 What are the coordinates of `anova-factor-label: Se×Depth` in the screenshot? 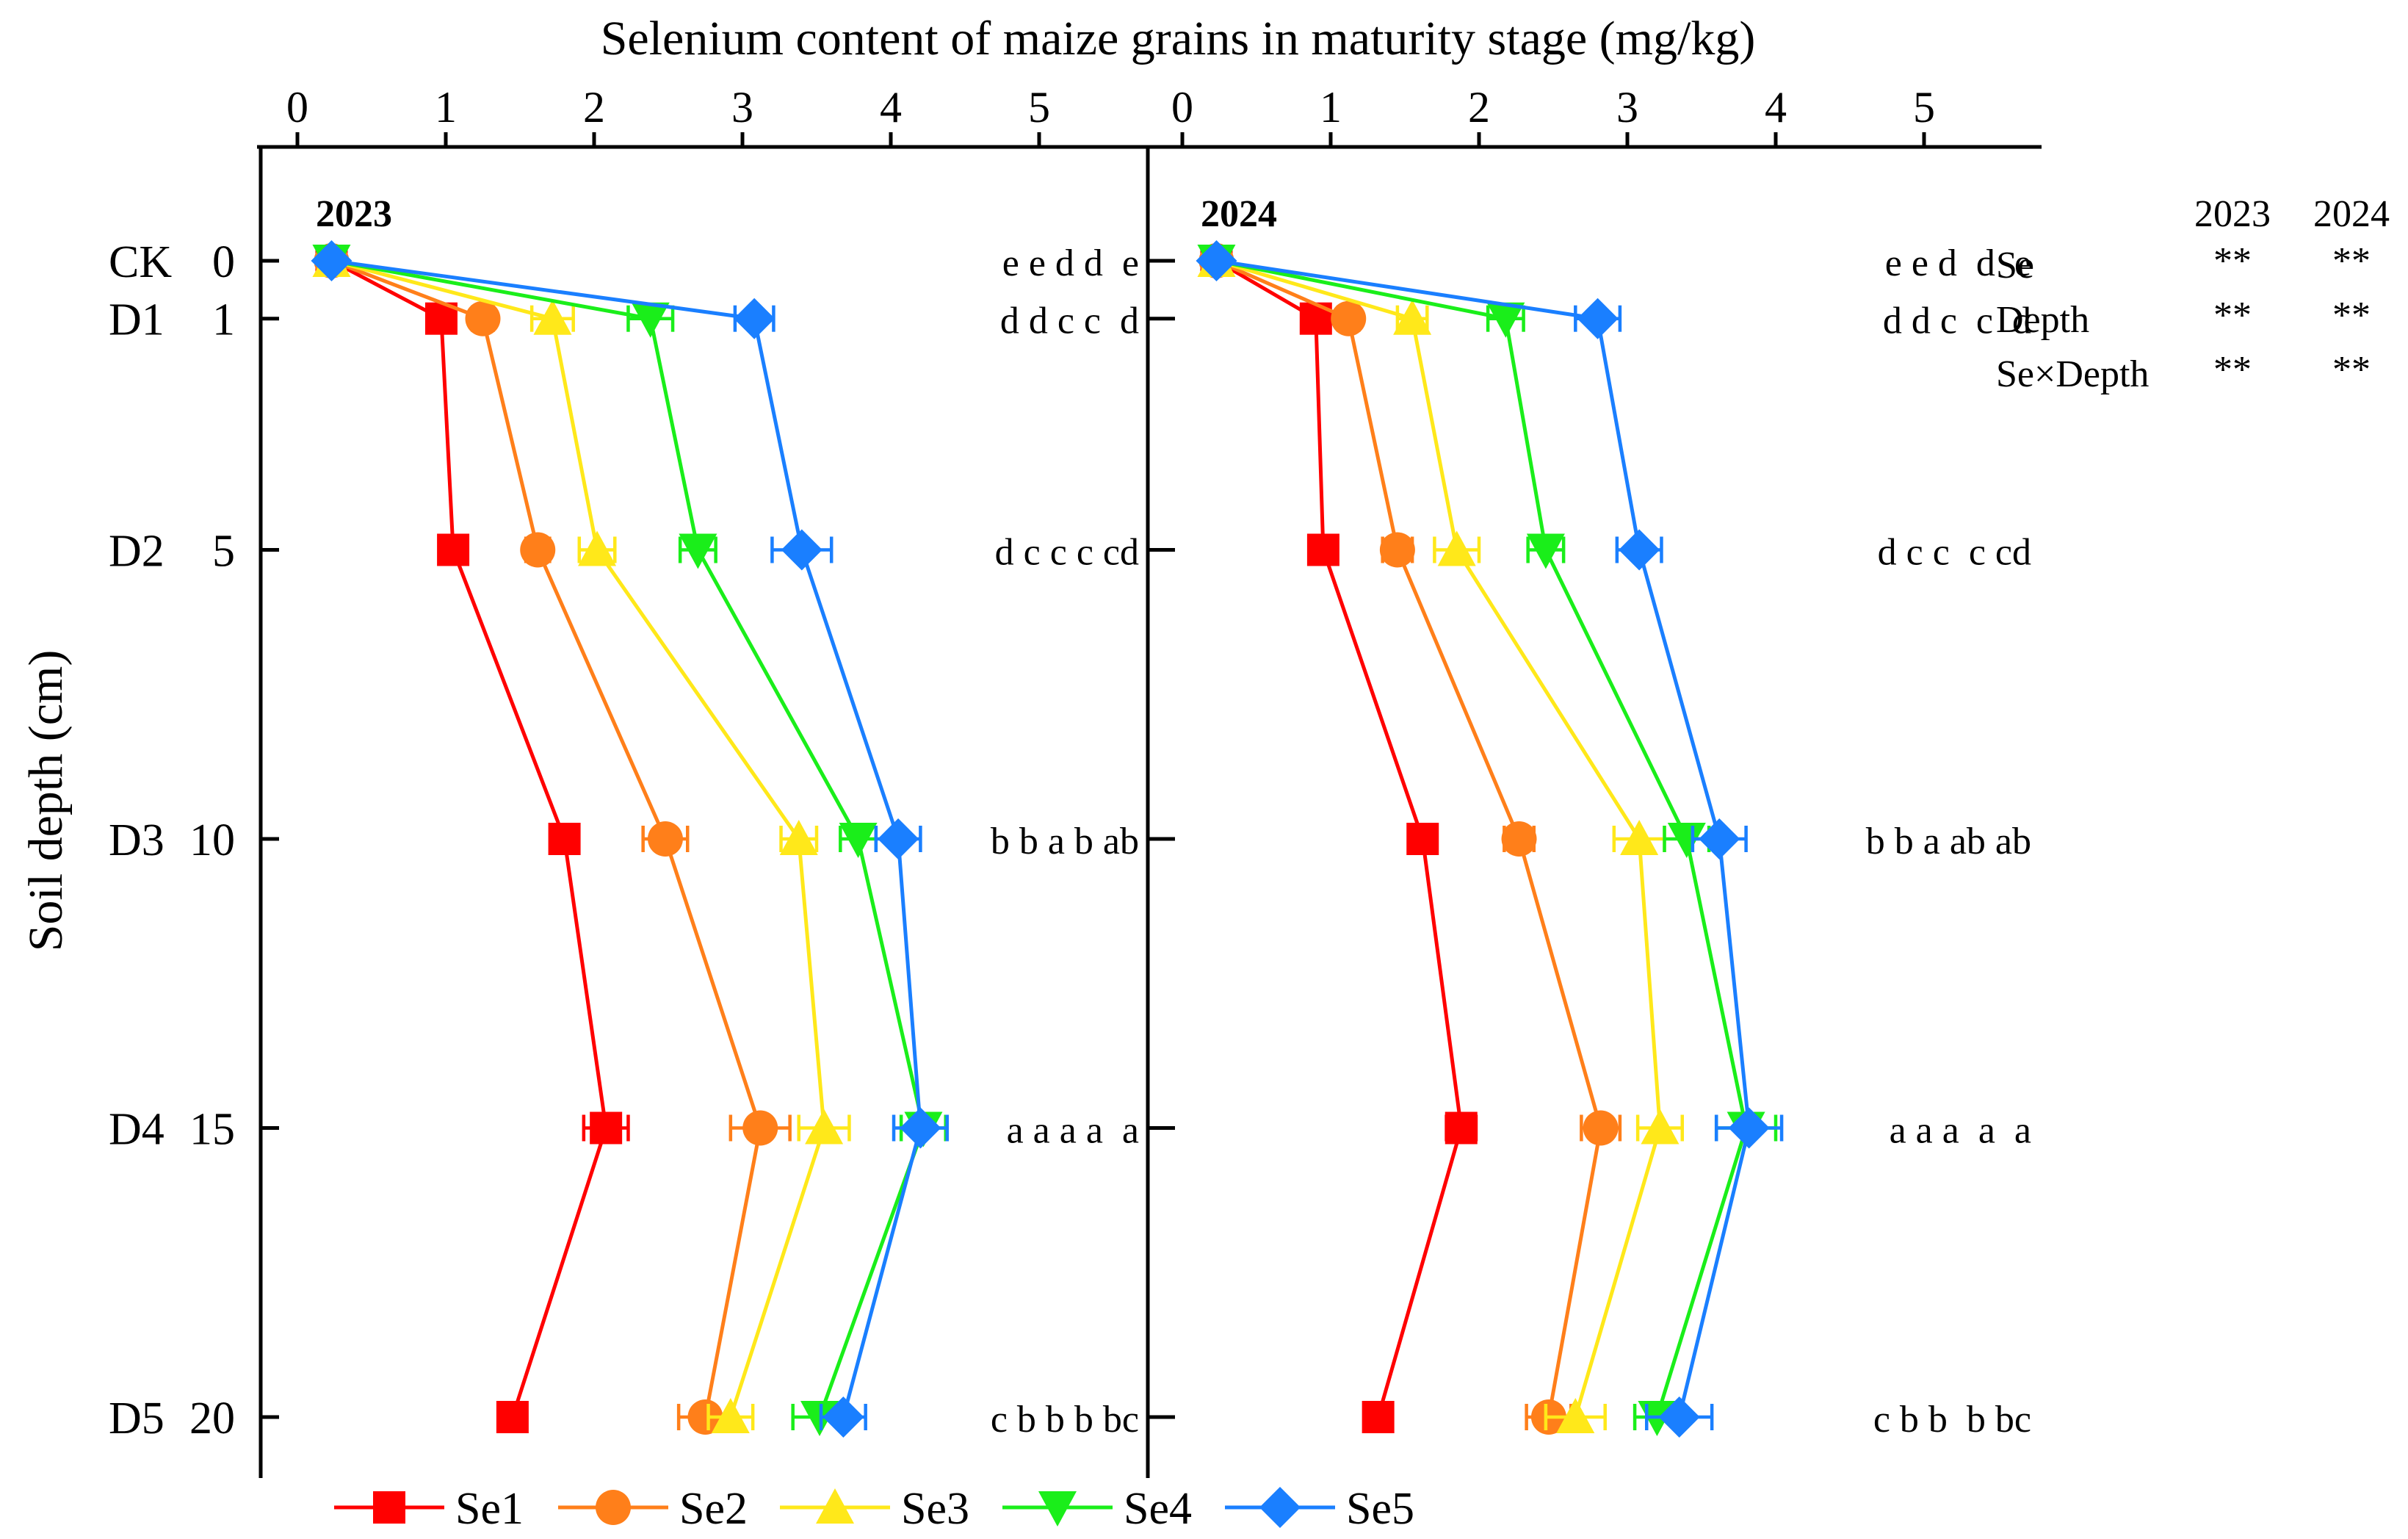 It's located at (2072, 374).